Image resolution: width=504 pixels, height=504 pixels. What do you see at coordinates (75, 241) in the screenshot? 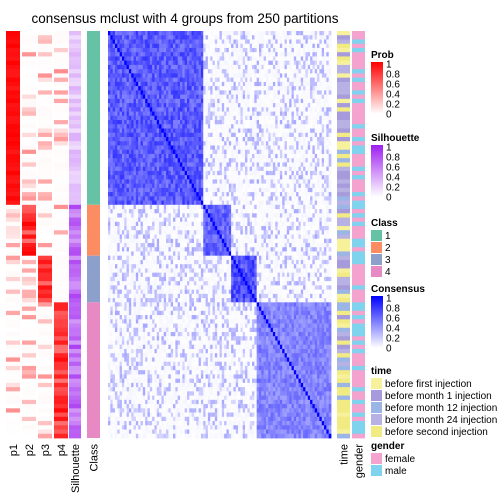
I see `silhouette-cell` at bounding box center [75, 241].